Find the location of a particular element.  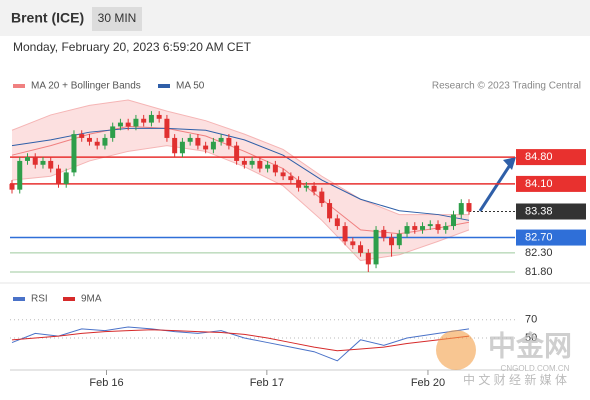

arrow-head is located at coordinates (509, 163).